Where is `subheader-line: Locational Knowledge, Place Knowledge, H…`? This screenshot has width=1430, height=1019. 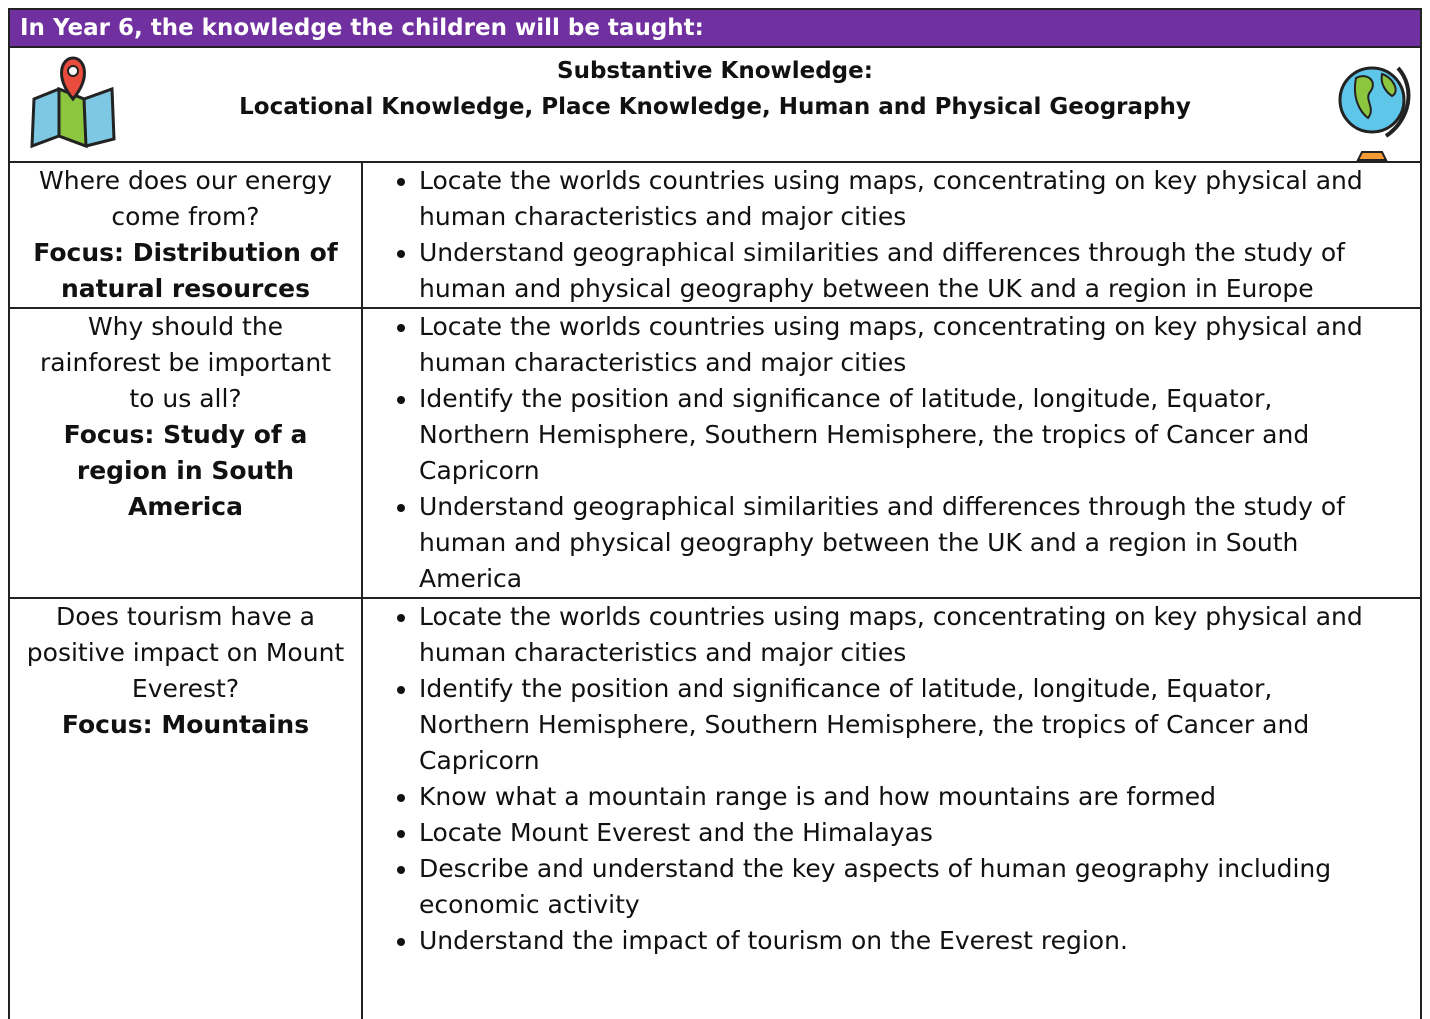
subheader-line: Locational Knowledge, Place Knowledge, H… is located at coordinates (715, 107).